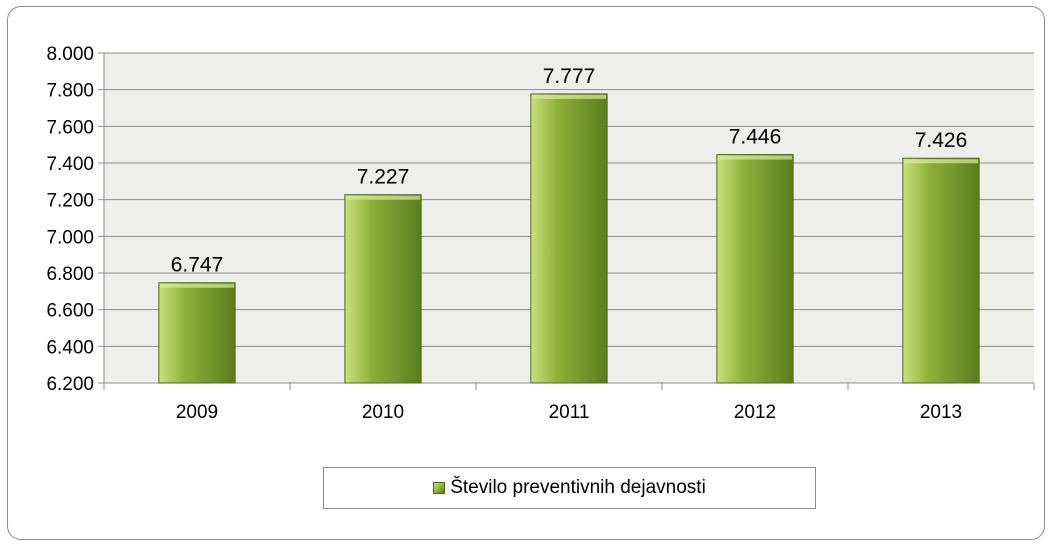 The width and height of the screenshot is (1054, 547). I want to click on bar-2010, so click(383, 289).